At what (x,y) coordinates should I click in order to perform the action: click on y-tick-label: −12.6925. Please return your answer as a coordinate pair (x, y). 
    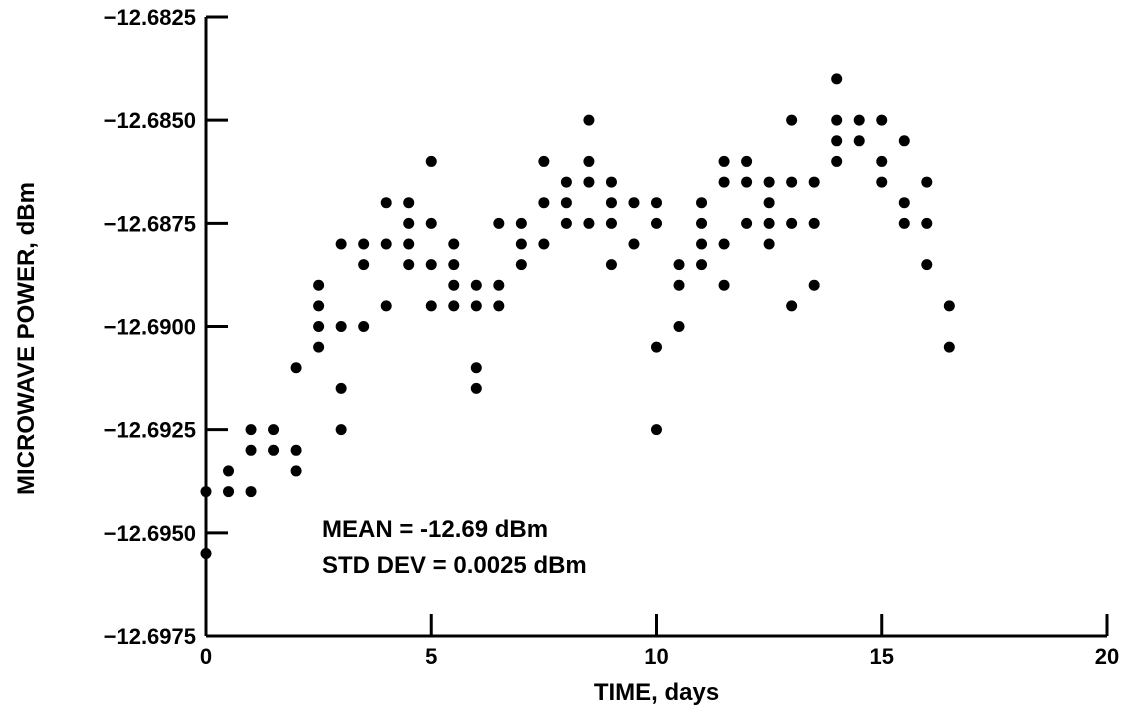
    Looking at the image, I should click on (150, 430).